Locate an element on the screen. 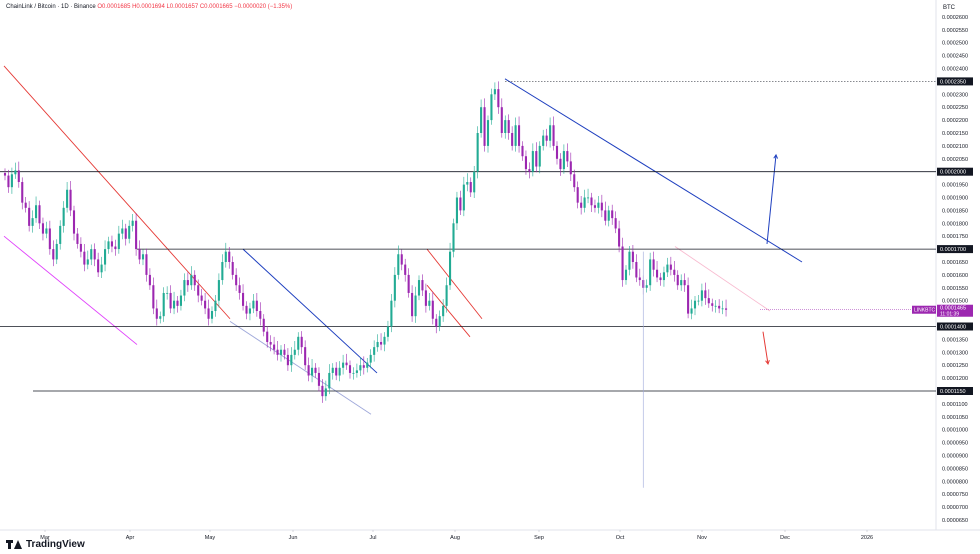 This screenshot has width=980, height=554. x-tick-label: Jun is located at coordinates (293, 538).